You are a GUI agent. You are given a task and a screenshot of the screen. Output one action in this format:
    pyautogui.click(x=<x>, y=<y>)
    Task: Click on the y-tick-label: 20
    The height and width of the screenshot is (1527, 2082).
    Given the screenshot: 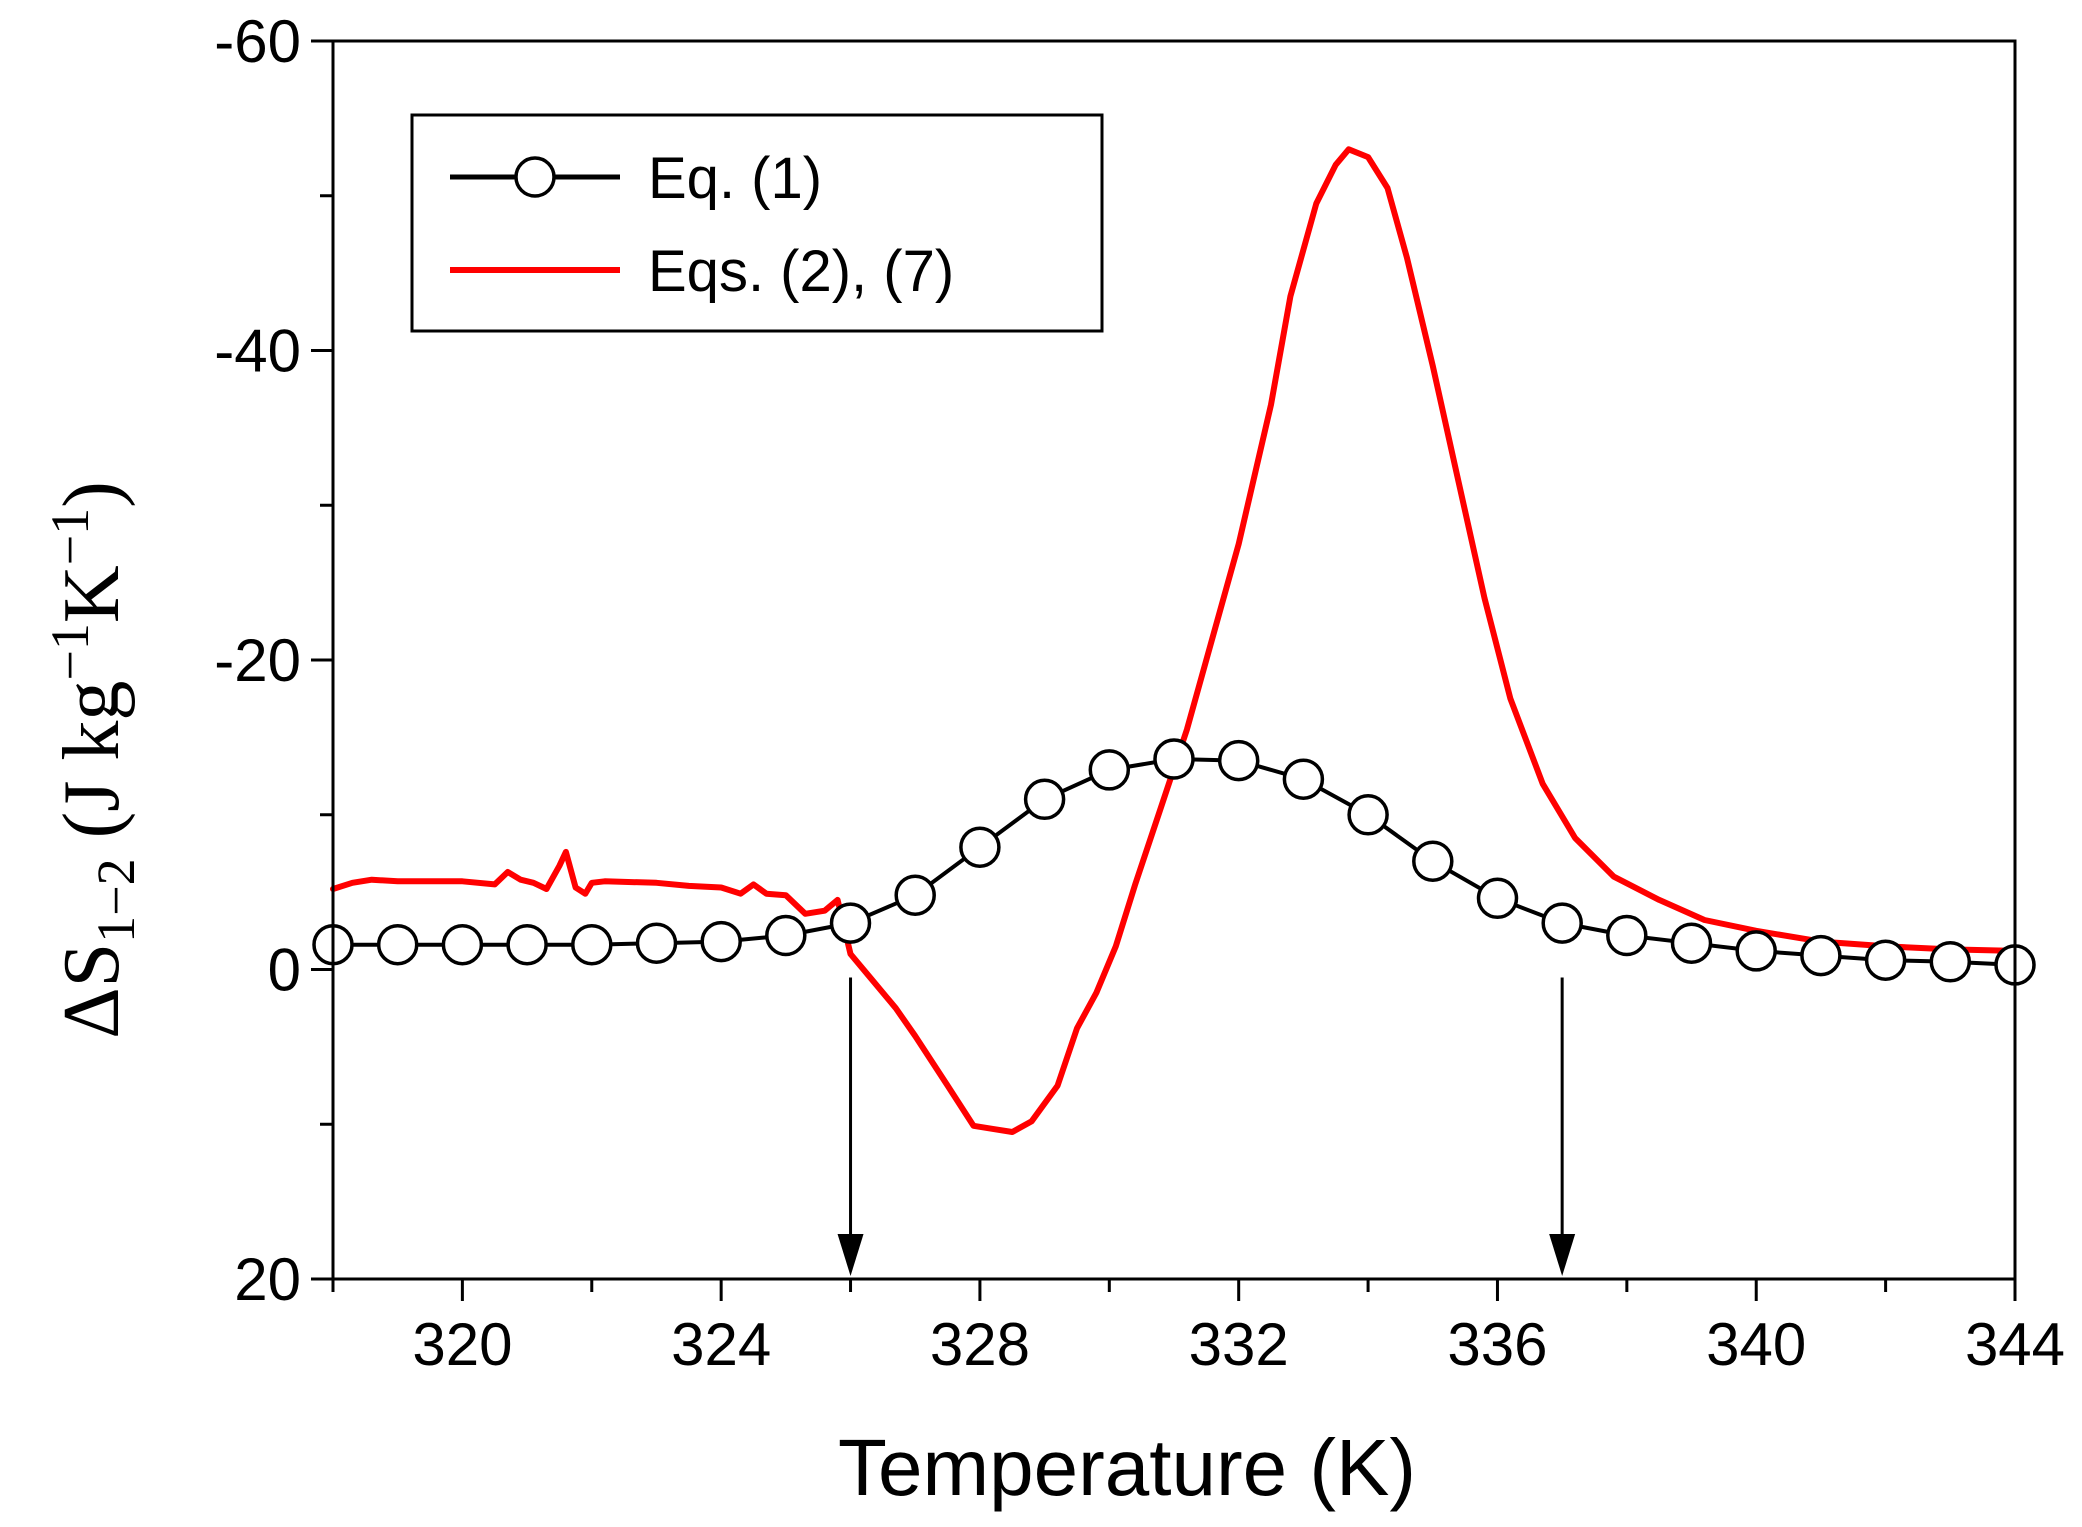 What is the action you would take?
    pyautogui.click(x=267, y=1279)
    